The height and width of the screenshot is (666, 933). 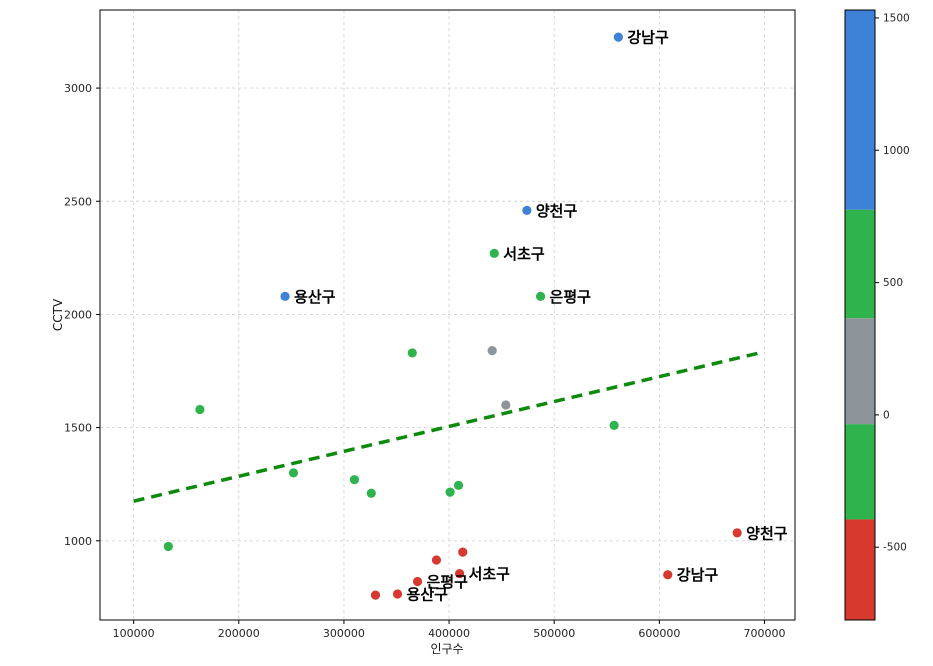 What do you see at coordinates (239, 633) in the screenshot?
I see `x-tick-label: 200000` at bounding box center [239, 633].